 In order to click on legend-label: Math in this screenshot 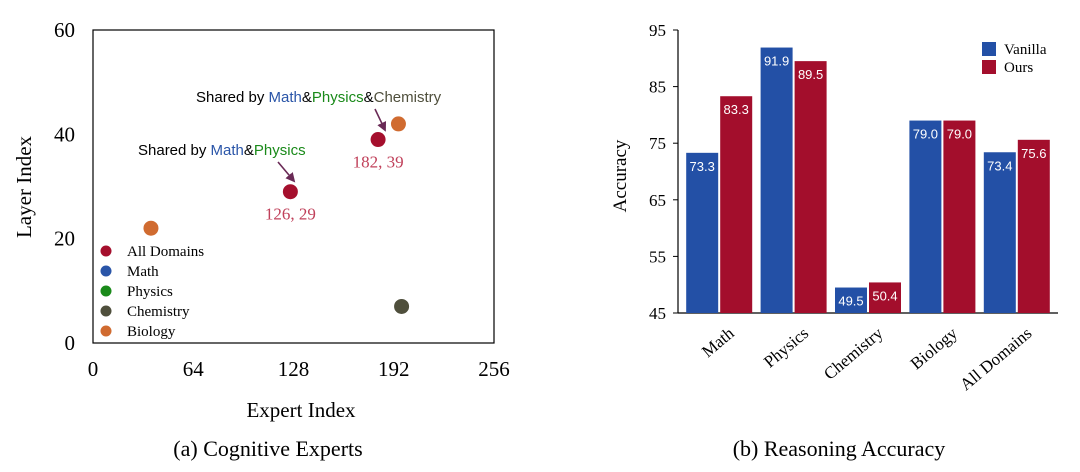, I will do `click(143, 272)`.